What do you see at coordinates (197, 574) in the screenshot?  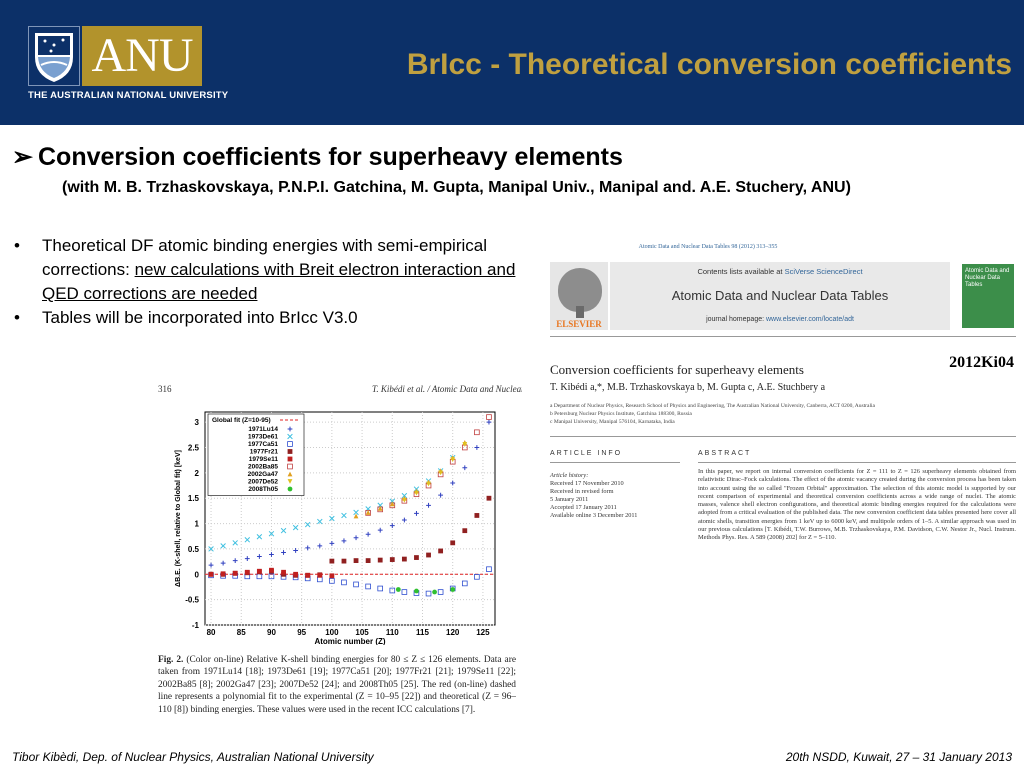 I see `y-tick-label: 0` at bounding box center [197, 574].